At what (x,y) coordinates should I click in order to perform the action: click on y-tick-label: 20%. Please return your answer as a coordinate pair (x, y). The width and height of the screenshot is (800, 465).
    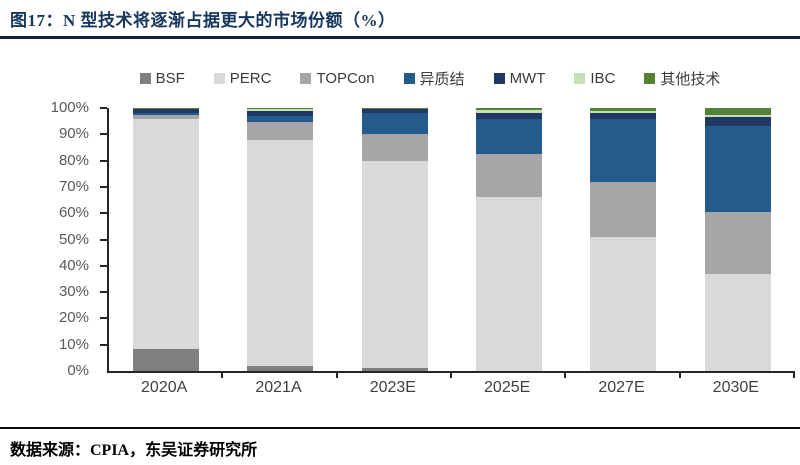
    Looking at the image, I should click on (73, 318).